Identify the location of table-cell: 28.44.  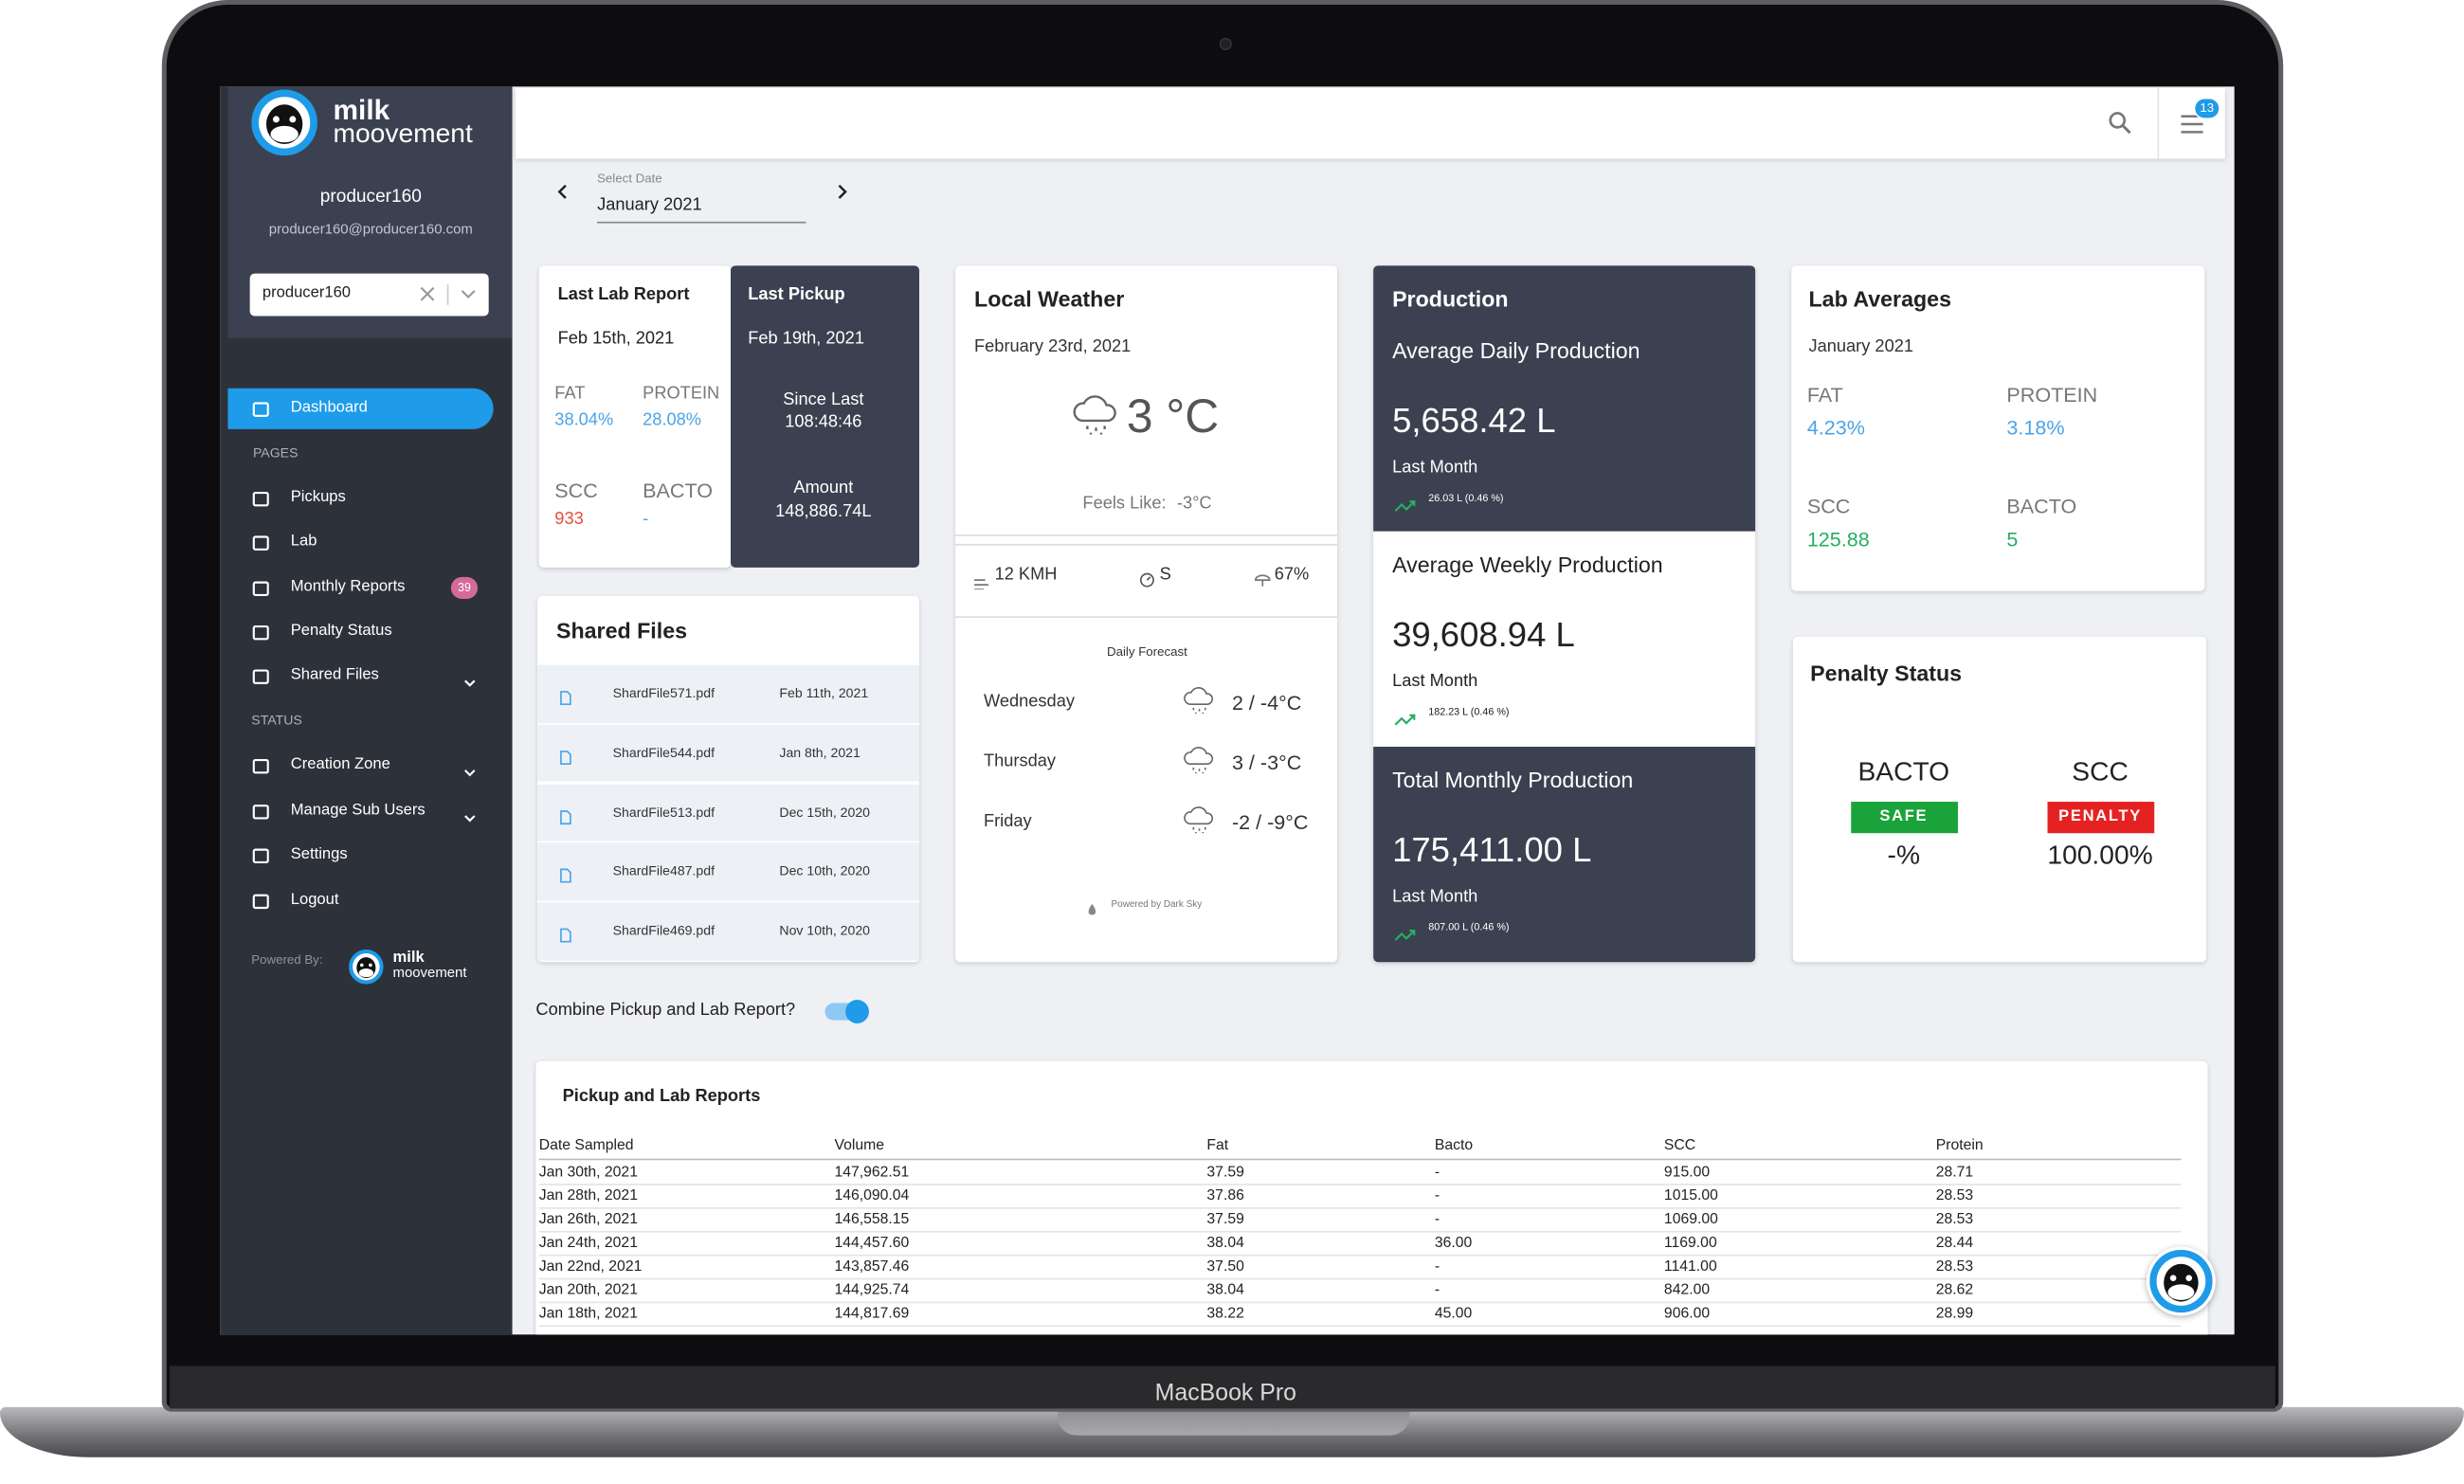
(1955, 1242).